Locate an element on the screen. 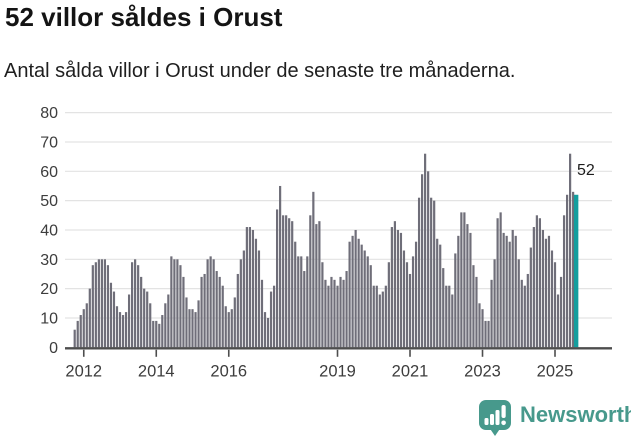  y-axis-labels: 0 10 20 30 40 50 60 70 80 is located at coordinates (49, 231).